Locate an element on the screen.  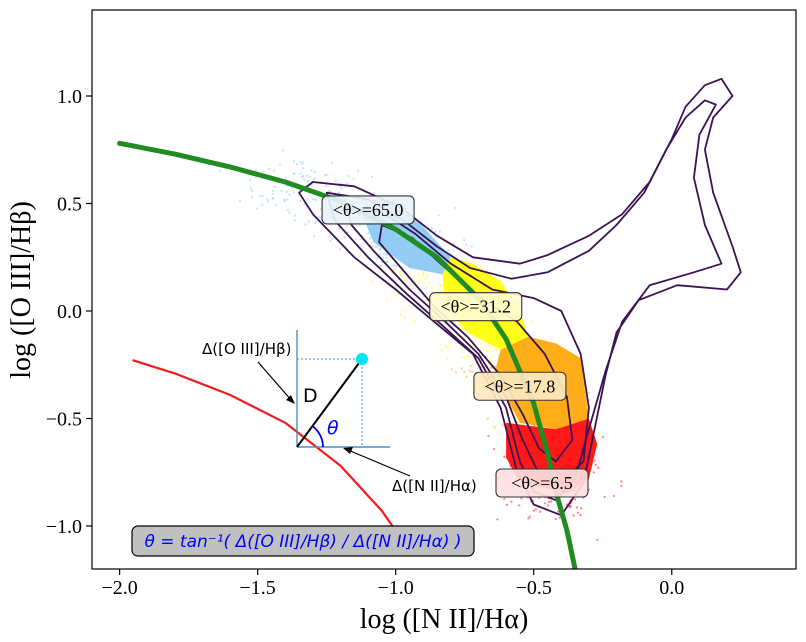
x-tick-label: −1.0 is located at coordinates (396, 588).